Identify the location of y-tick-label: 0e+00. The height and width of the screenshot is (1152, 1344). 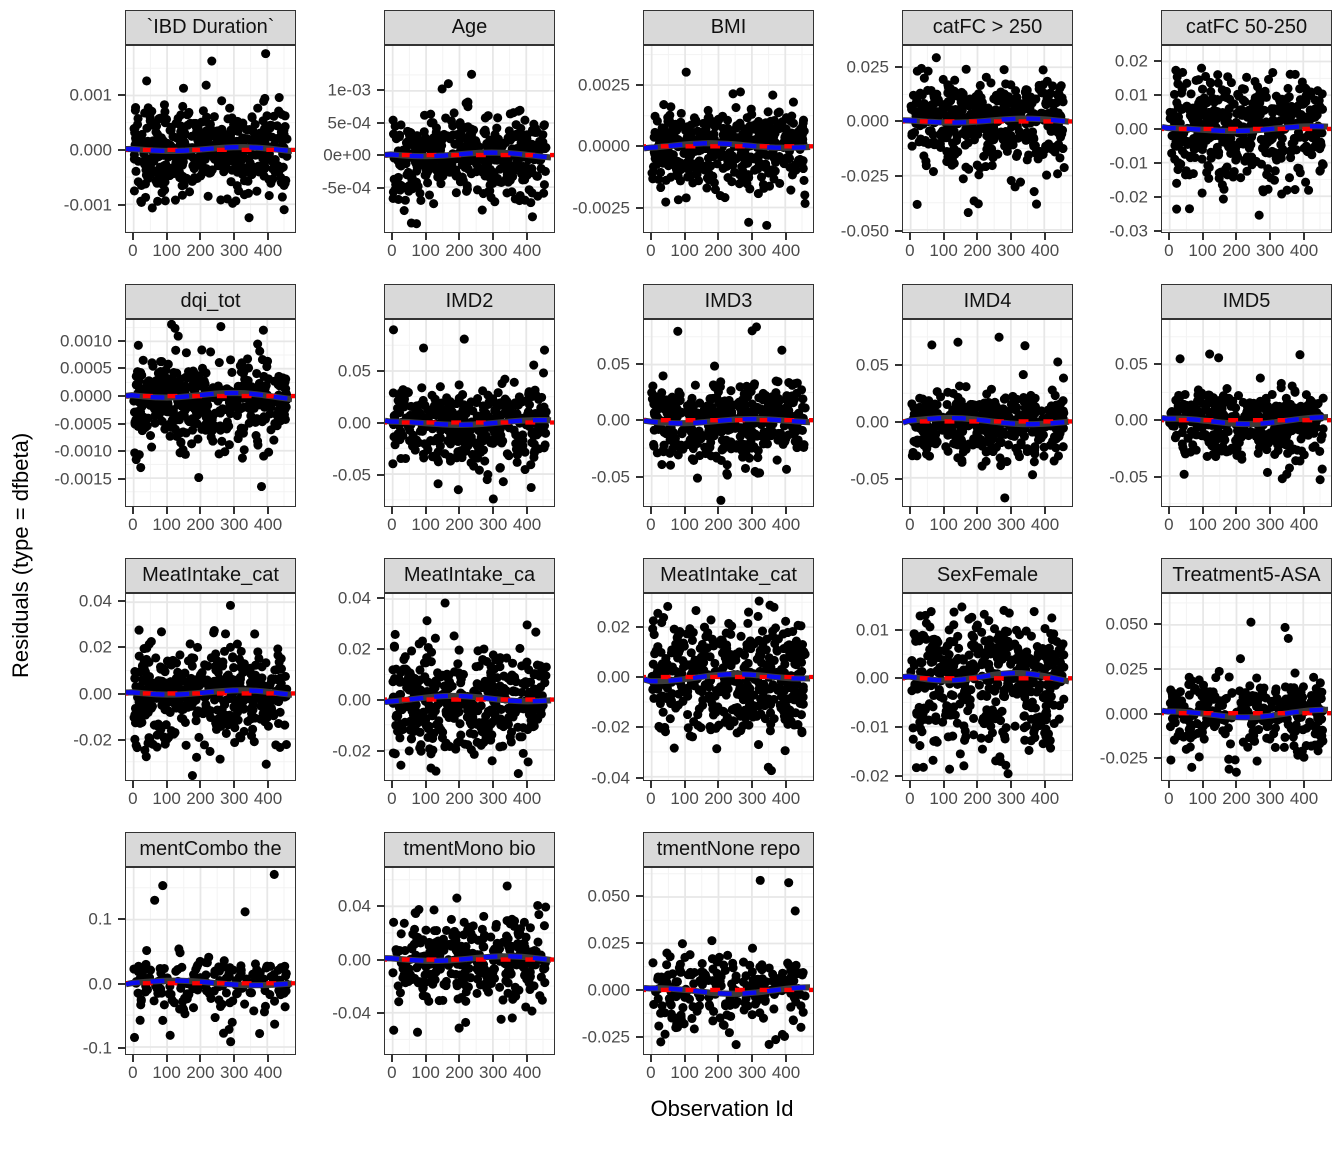
(347, 155).